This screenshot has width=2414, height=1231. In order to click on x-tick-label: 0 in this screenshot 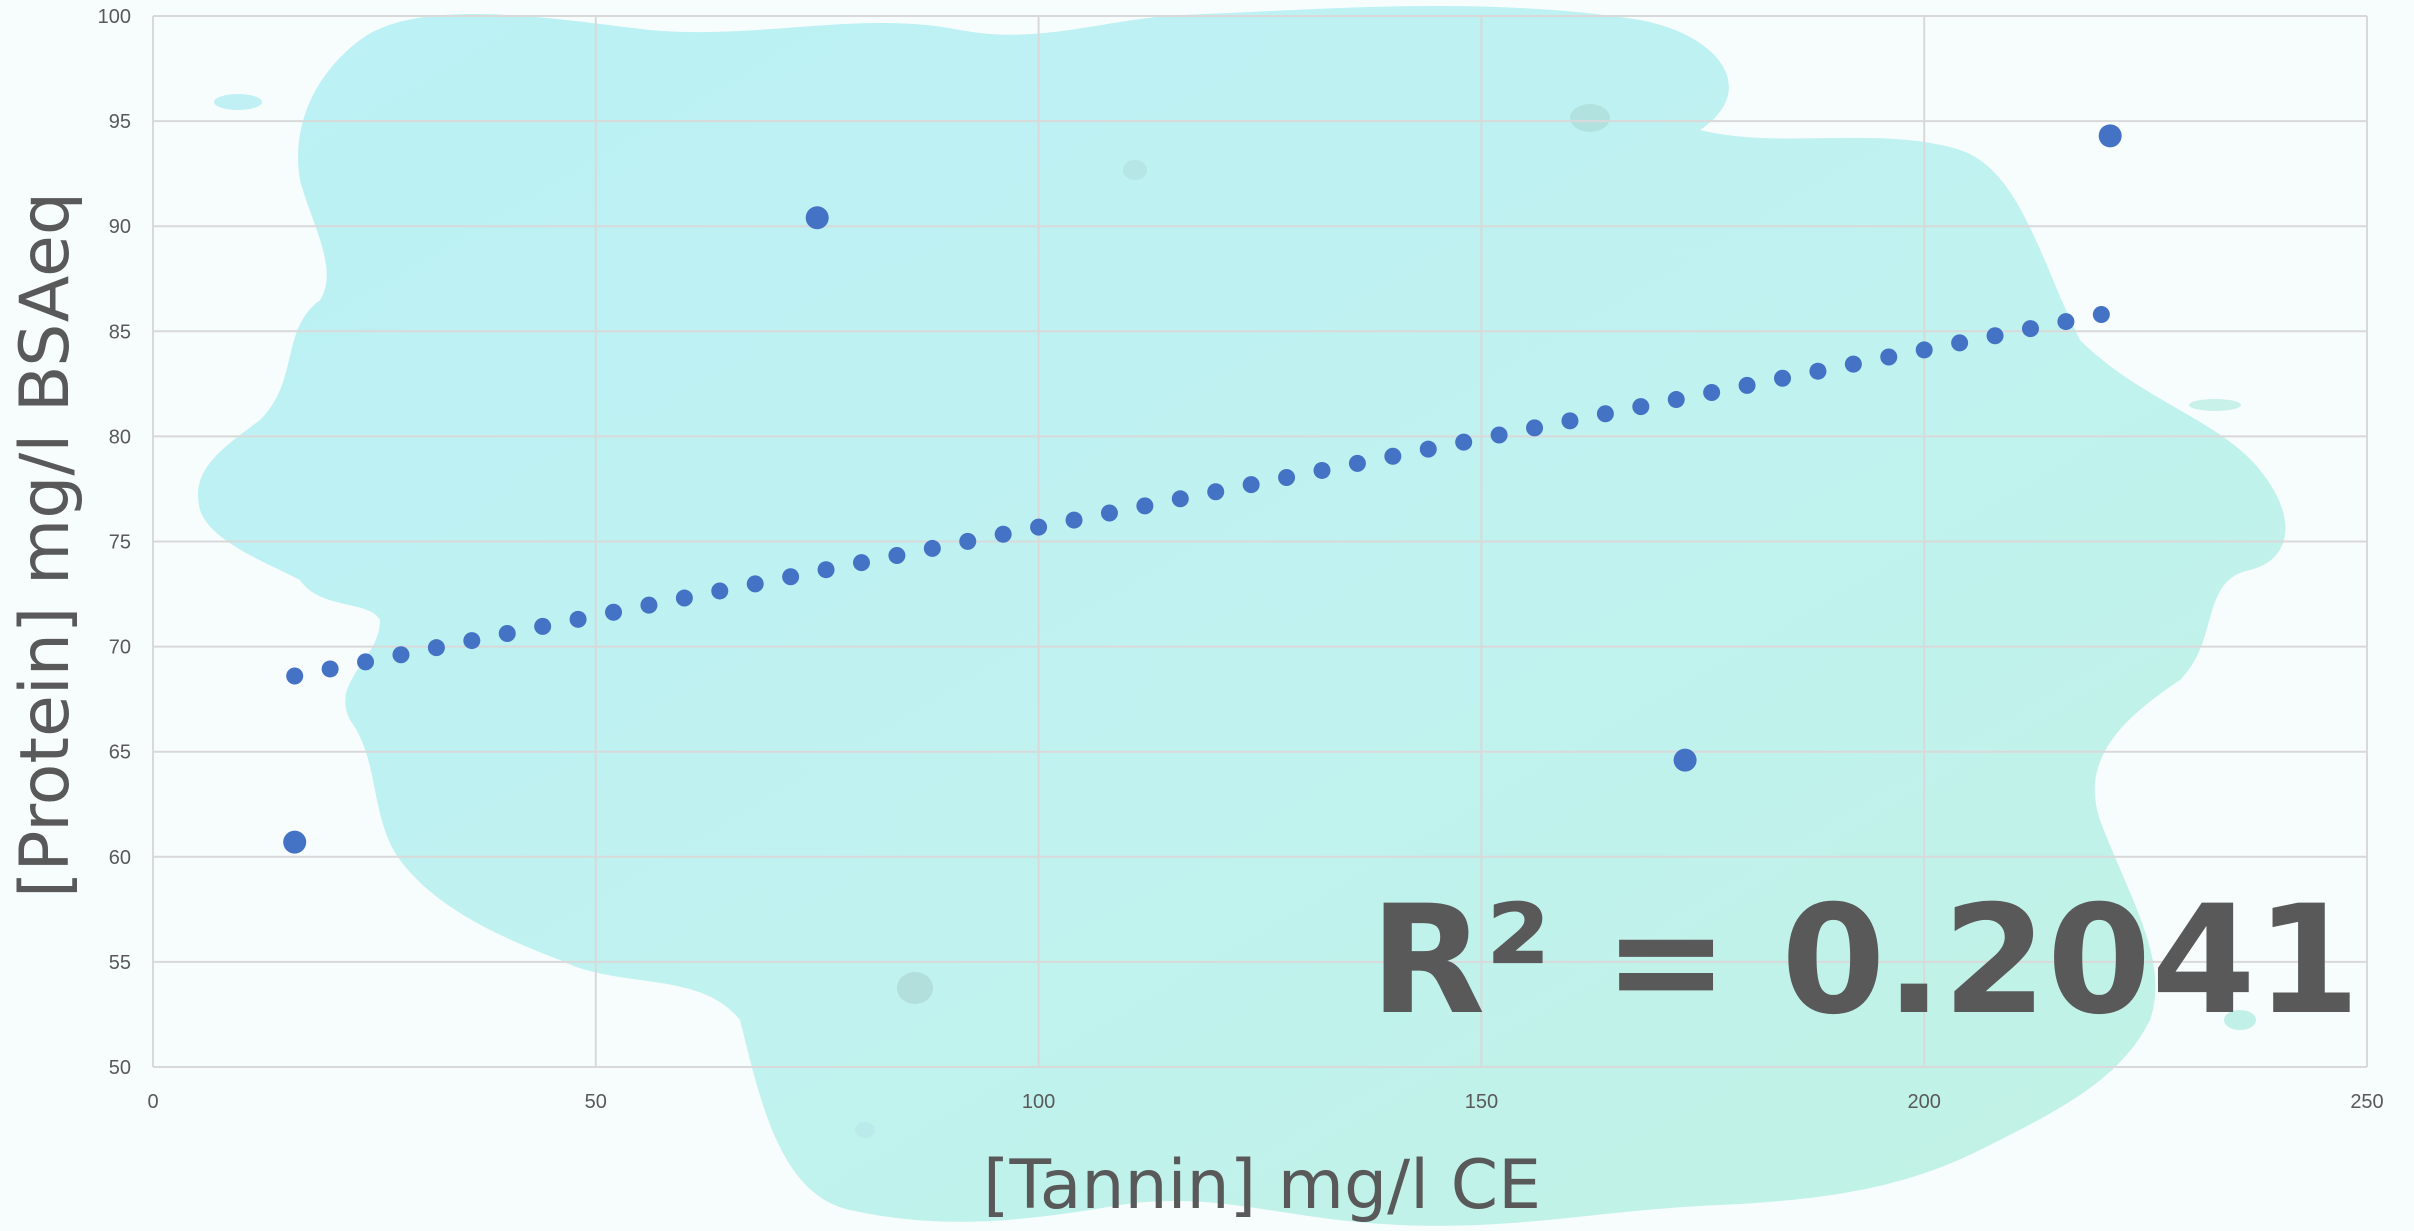, I will do `click(152, 1102)`.